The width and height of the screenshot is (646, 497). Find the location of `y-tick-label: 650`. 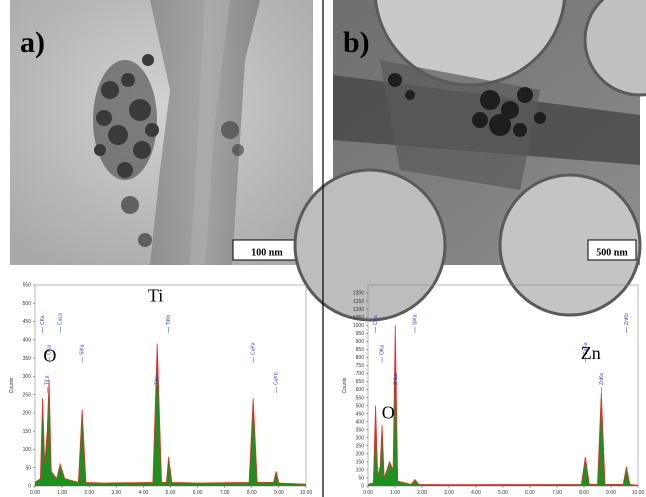

y-tick-label: 650 is located at coordinates (360, 382).